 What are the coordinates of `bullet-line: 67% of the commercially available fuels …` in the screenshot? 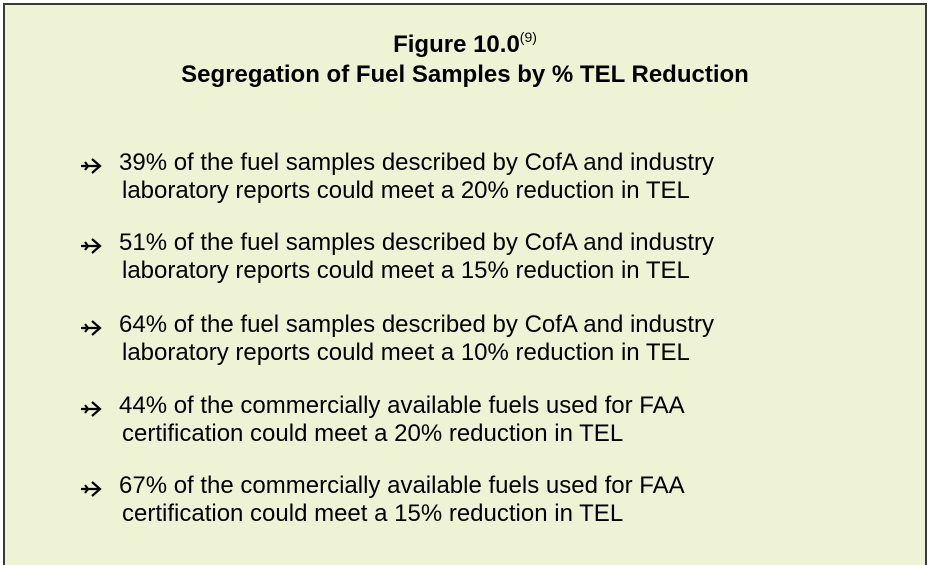 It's located at (402, 485).